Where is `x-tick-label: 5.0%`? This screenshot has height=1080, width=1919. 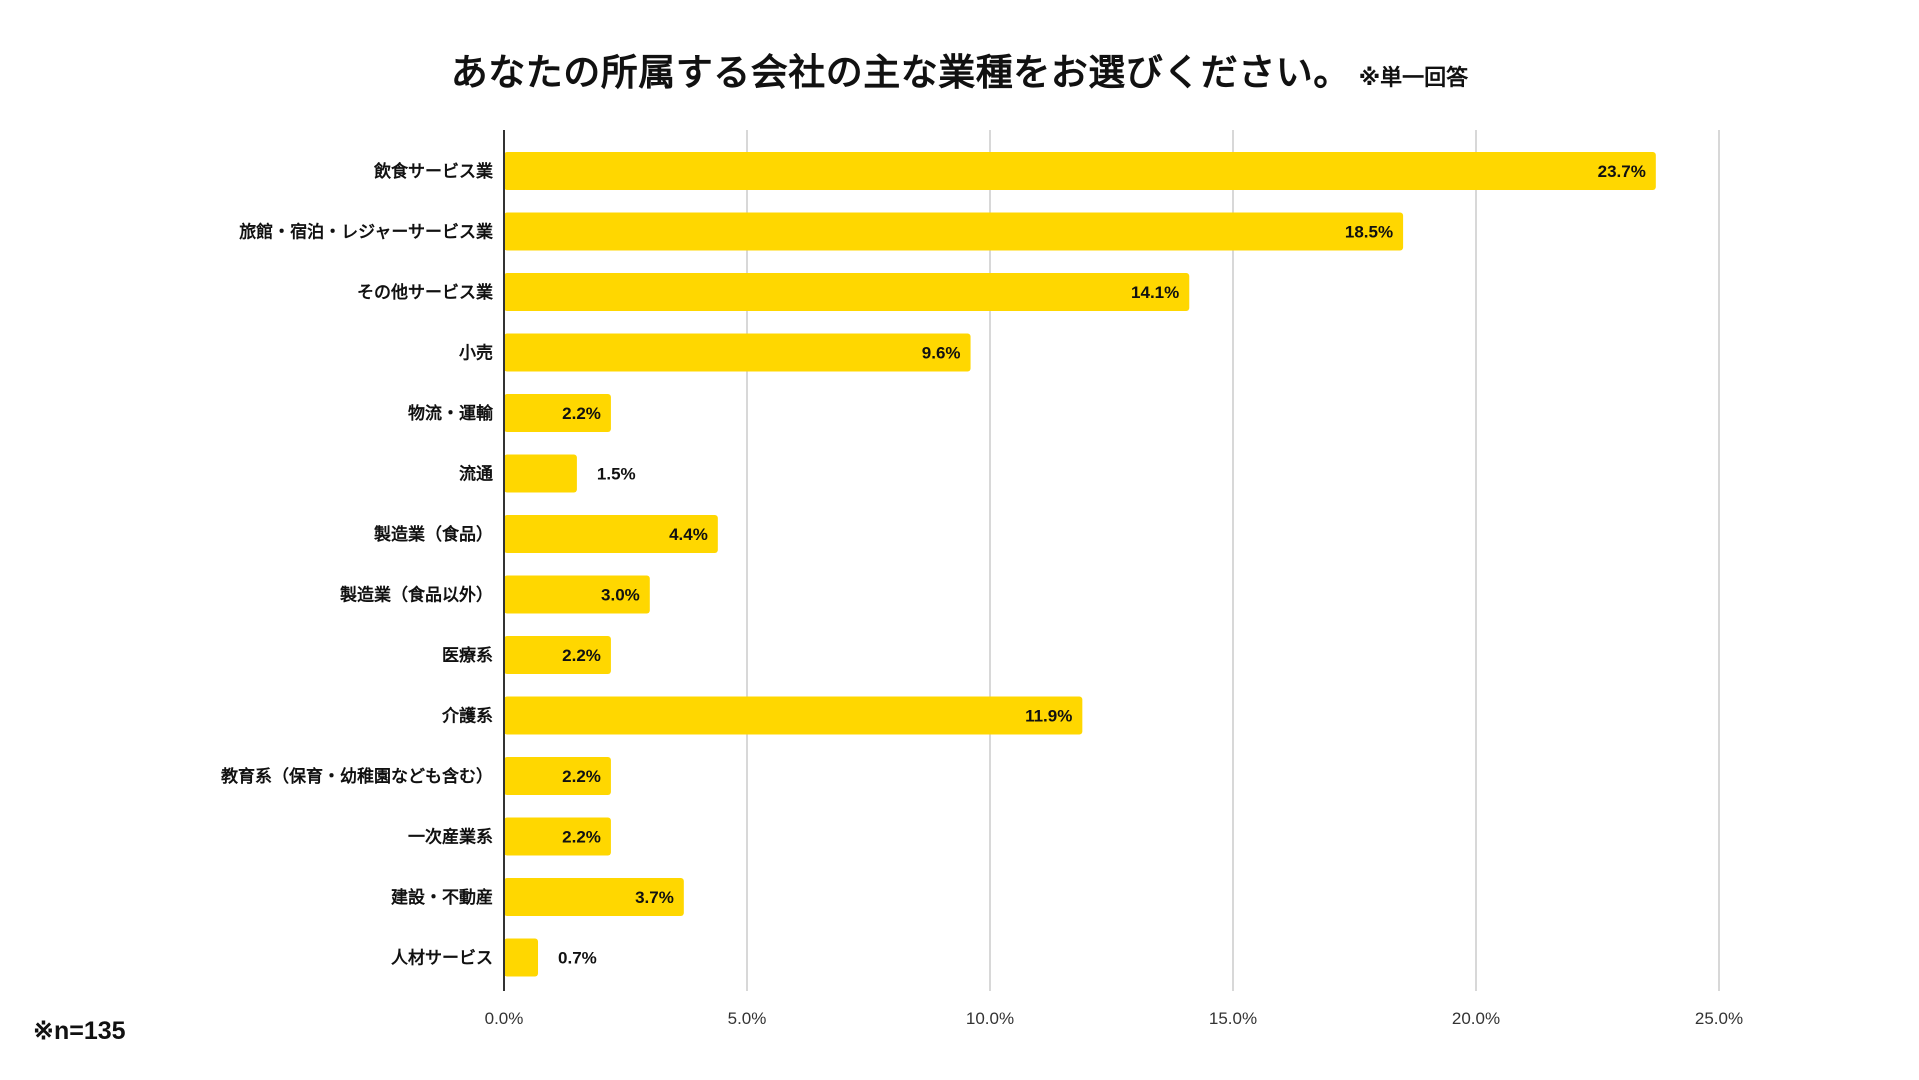 x-tick-label: 5.0% is located at coordinates (747, 1018).